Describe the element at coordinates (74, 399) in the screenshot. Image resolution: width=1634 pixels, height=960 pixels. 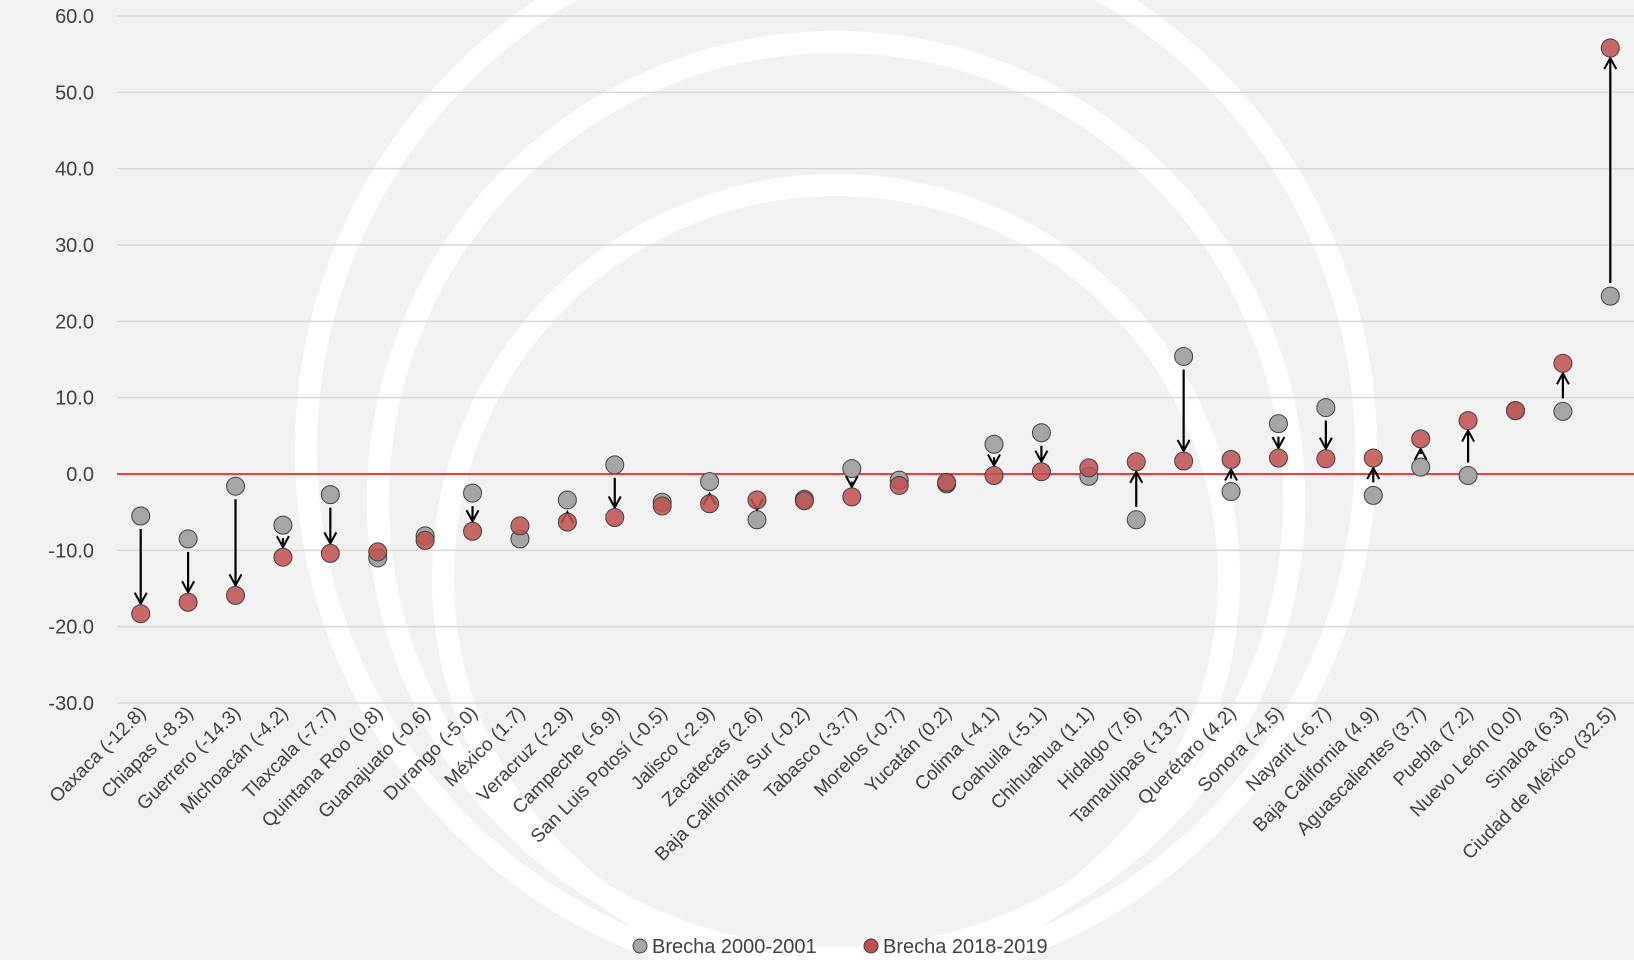
I see `y-tick-label: 10.0` at that location.